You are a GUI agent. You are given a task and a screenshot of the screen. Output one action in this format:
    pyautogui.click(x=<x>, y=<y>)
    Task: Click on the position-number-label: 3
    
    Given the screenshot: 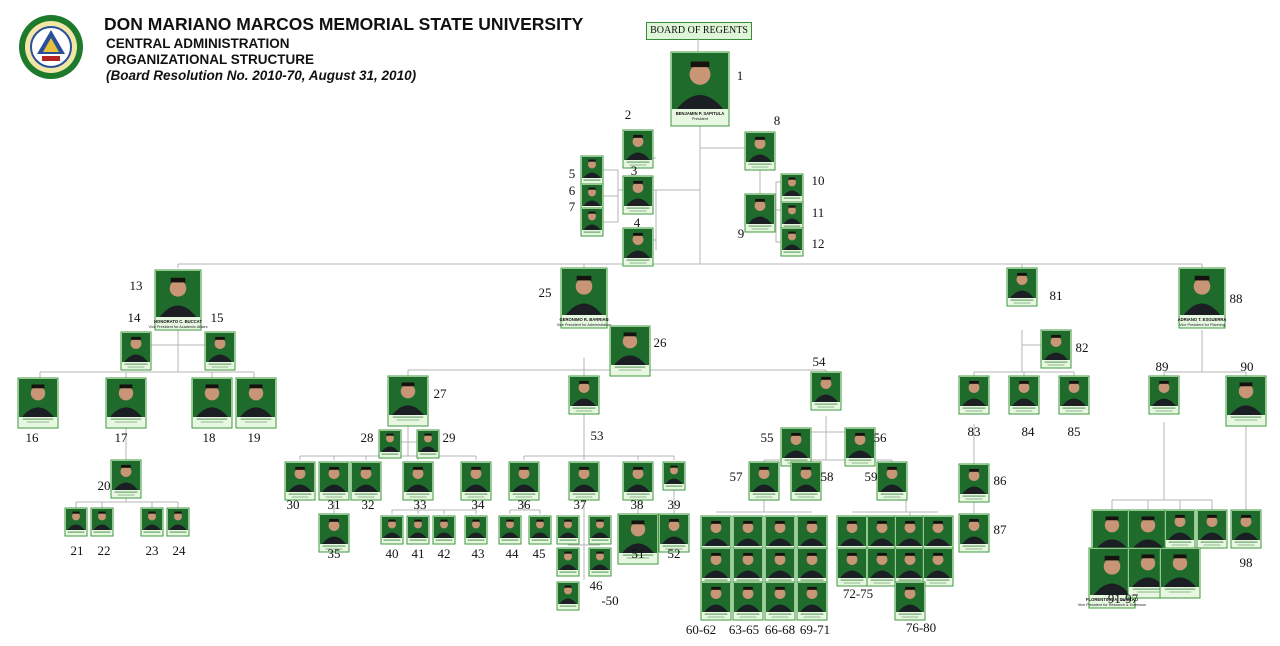 What is the action you would take?
    pyautogui.click(x=634, y=170)
    